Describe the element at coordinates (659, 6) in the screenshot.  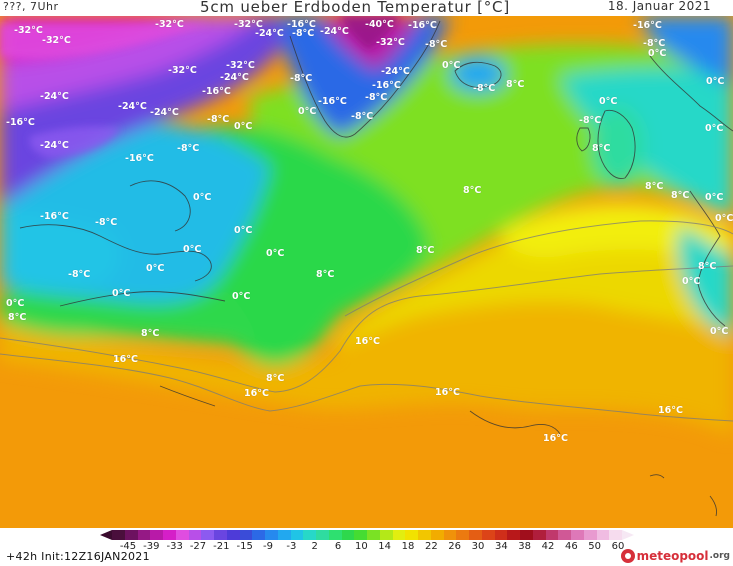
I see `map-date: 18. Januar 2021` at that location.